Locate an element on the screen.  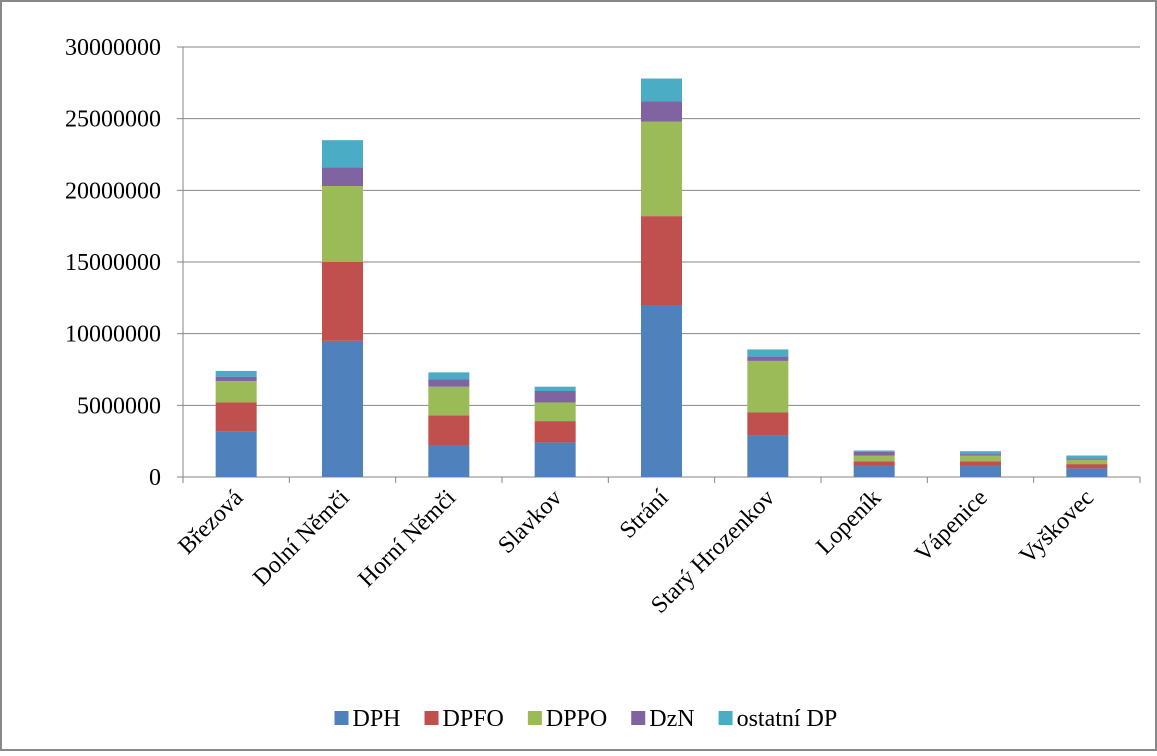
y-tick-label: 15000000 is located at coordinates (113, 263).